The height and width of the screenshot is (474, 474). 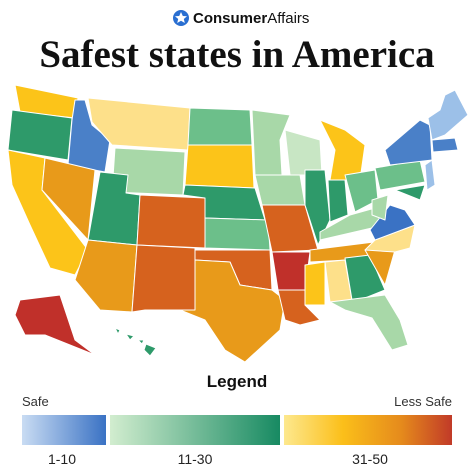 I want to click on legend-right-label: Less Safe, so click(x=423, y=401).